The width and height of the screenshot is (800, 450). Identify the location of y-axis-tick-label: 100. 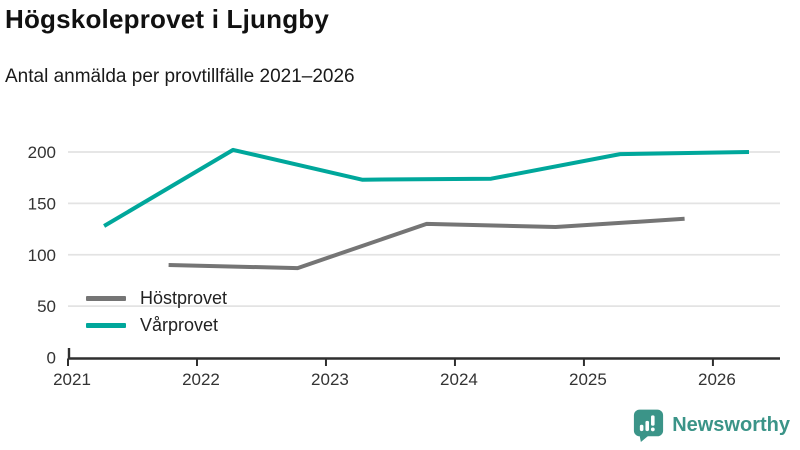
(42, 255).